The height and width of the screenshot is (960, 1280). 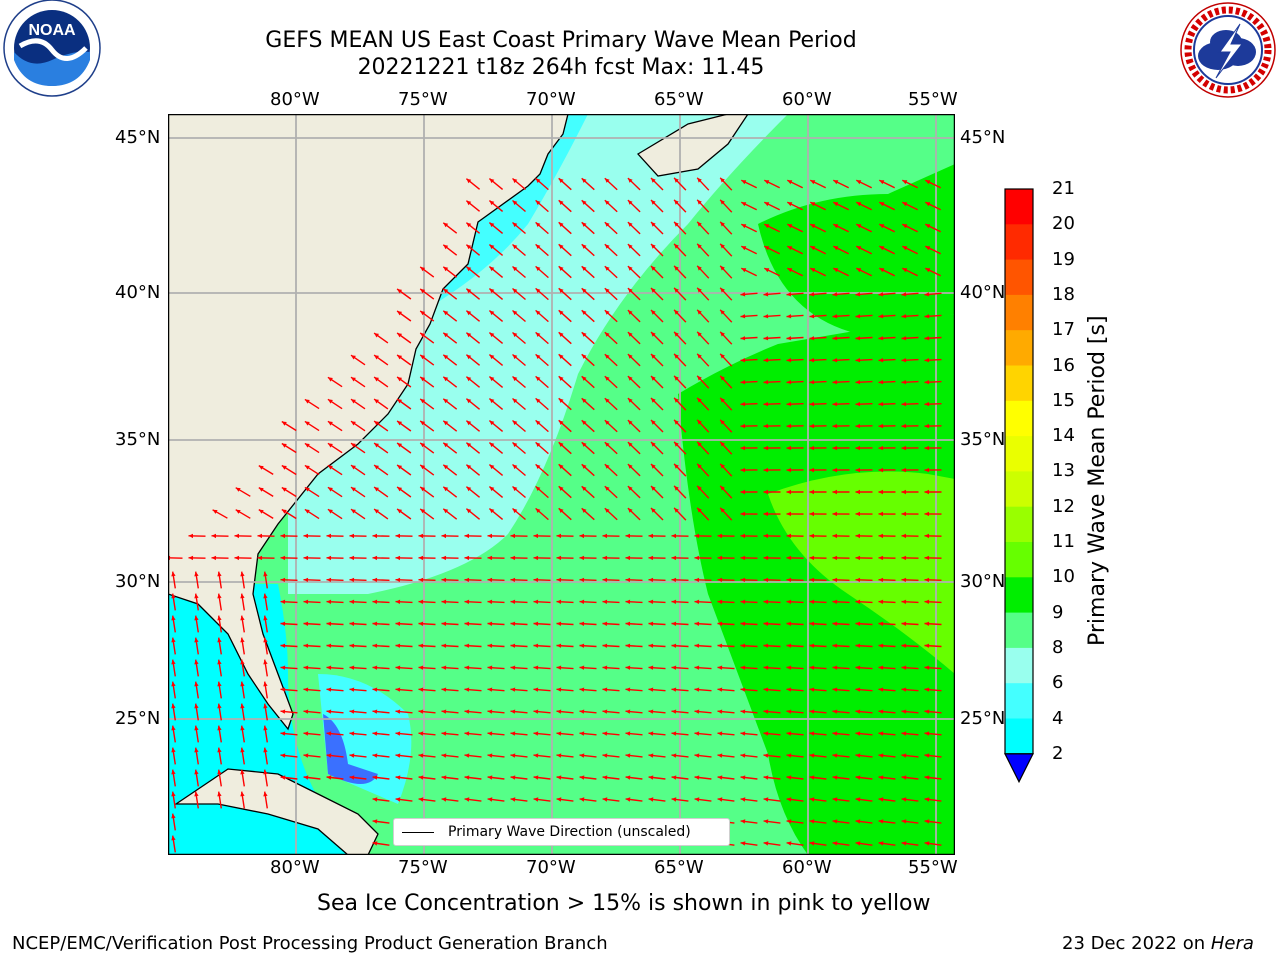 I want to click on colorbar-tick-label: 4, so click(x=1058, y=718).